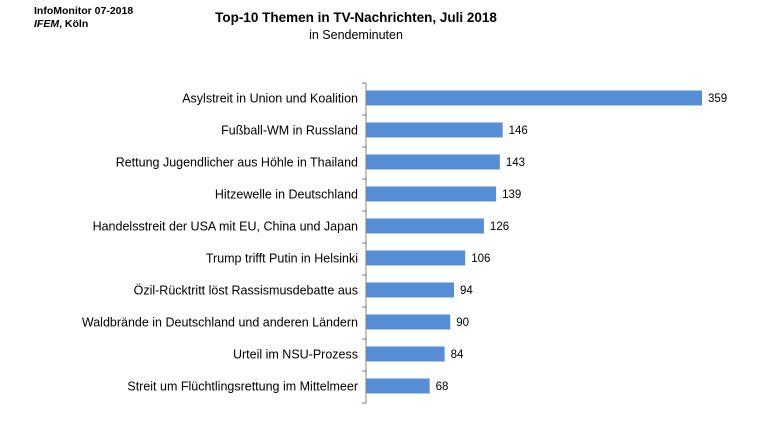 This screenshot has height=432, width=768. Describe the element at coordinates (466, 291) in the screenshot. I see `data-label: 94` at that location.